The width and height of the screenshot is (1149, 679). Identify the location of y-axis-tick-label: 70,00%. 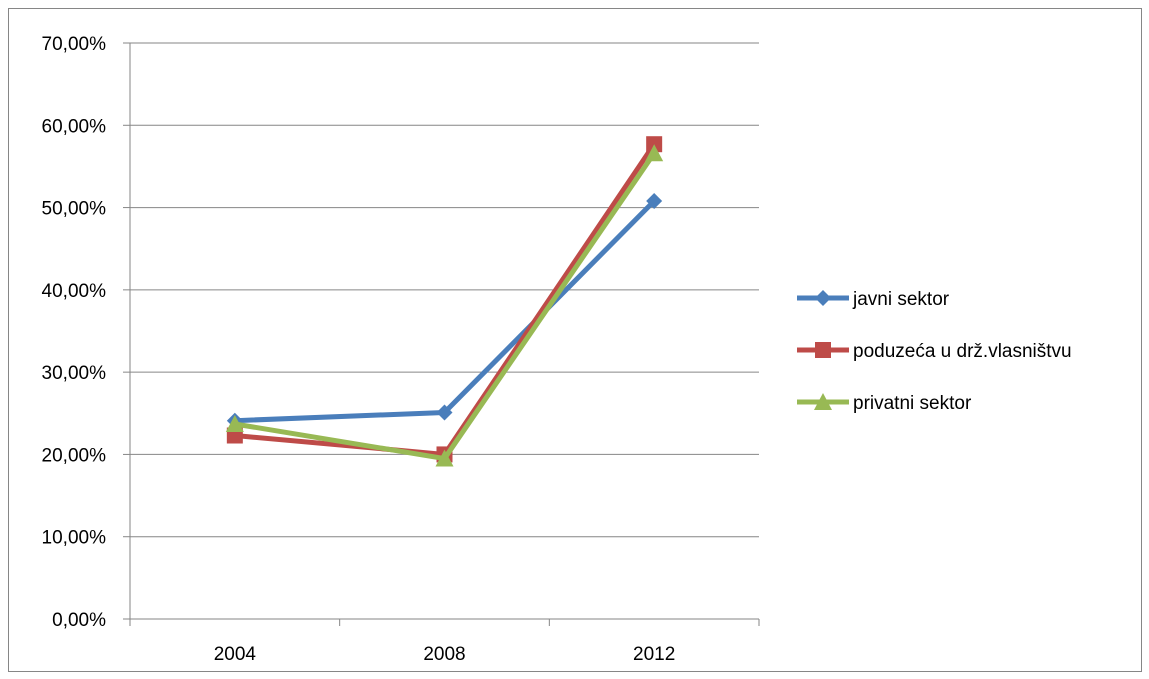
(74, 44).